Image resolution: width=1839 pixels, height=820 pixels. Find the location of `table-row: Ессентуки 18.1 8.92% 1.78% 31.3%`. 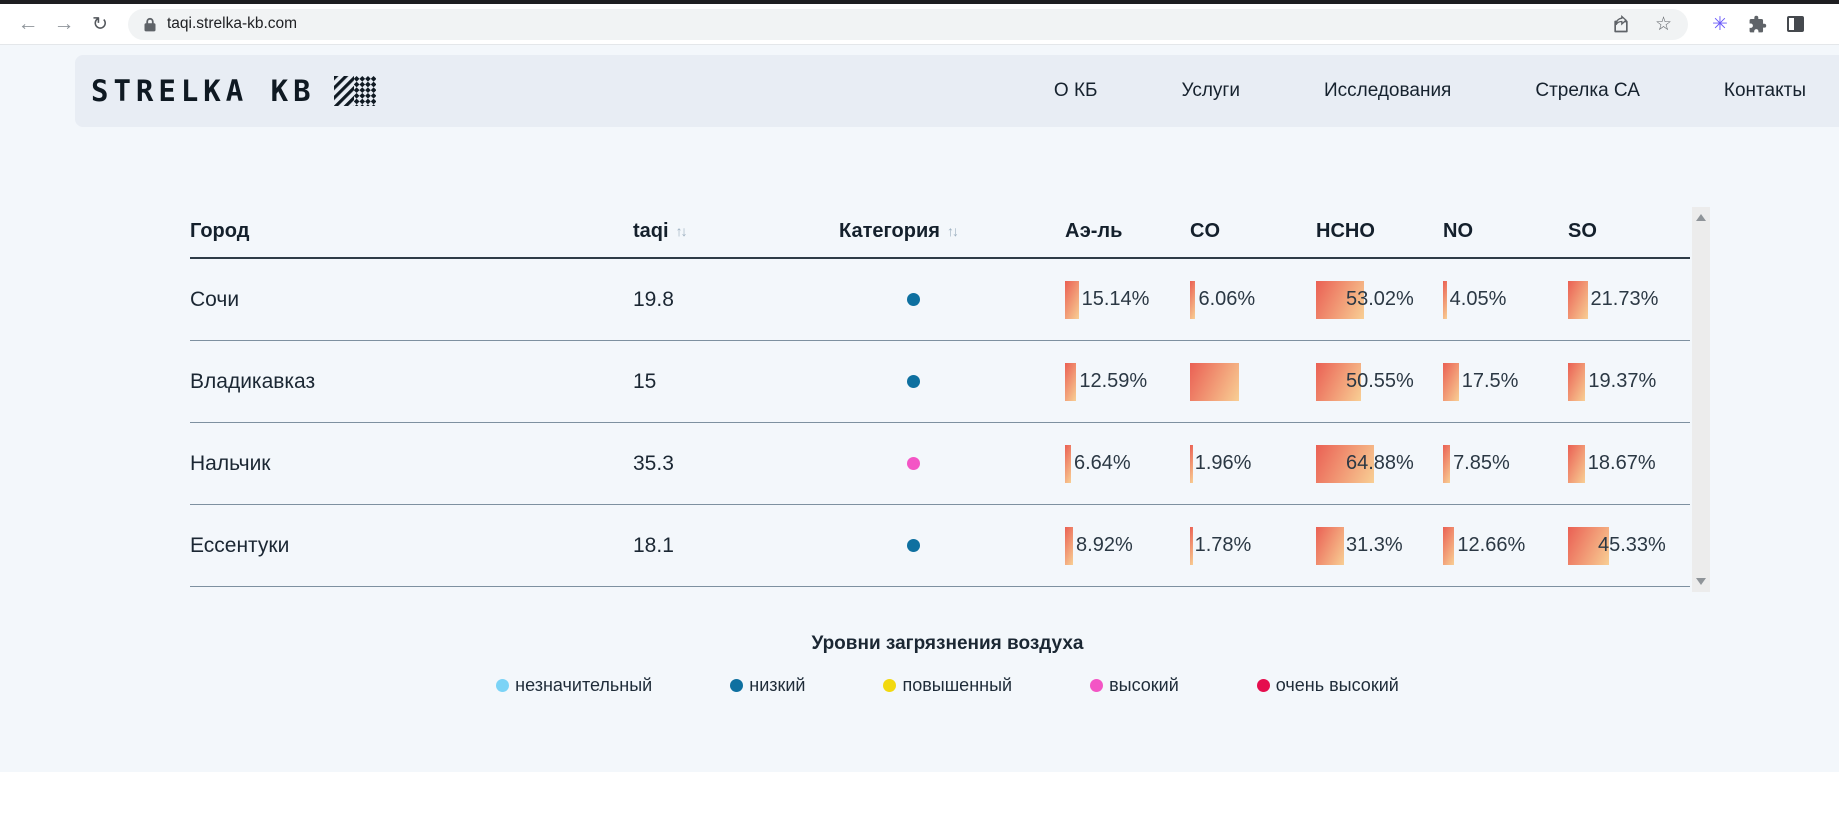

table-row: Ессентуки 18.1 8.92% 1.78% 31.3% is located at coordinates (940, 546).